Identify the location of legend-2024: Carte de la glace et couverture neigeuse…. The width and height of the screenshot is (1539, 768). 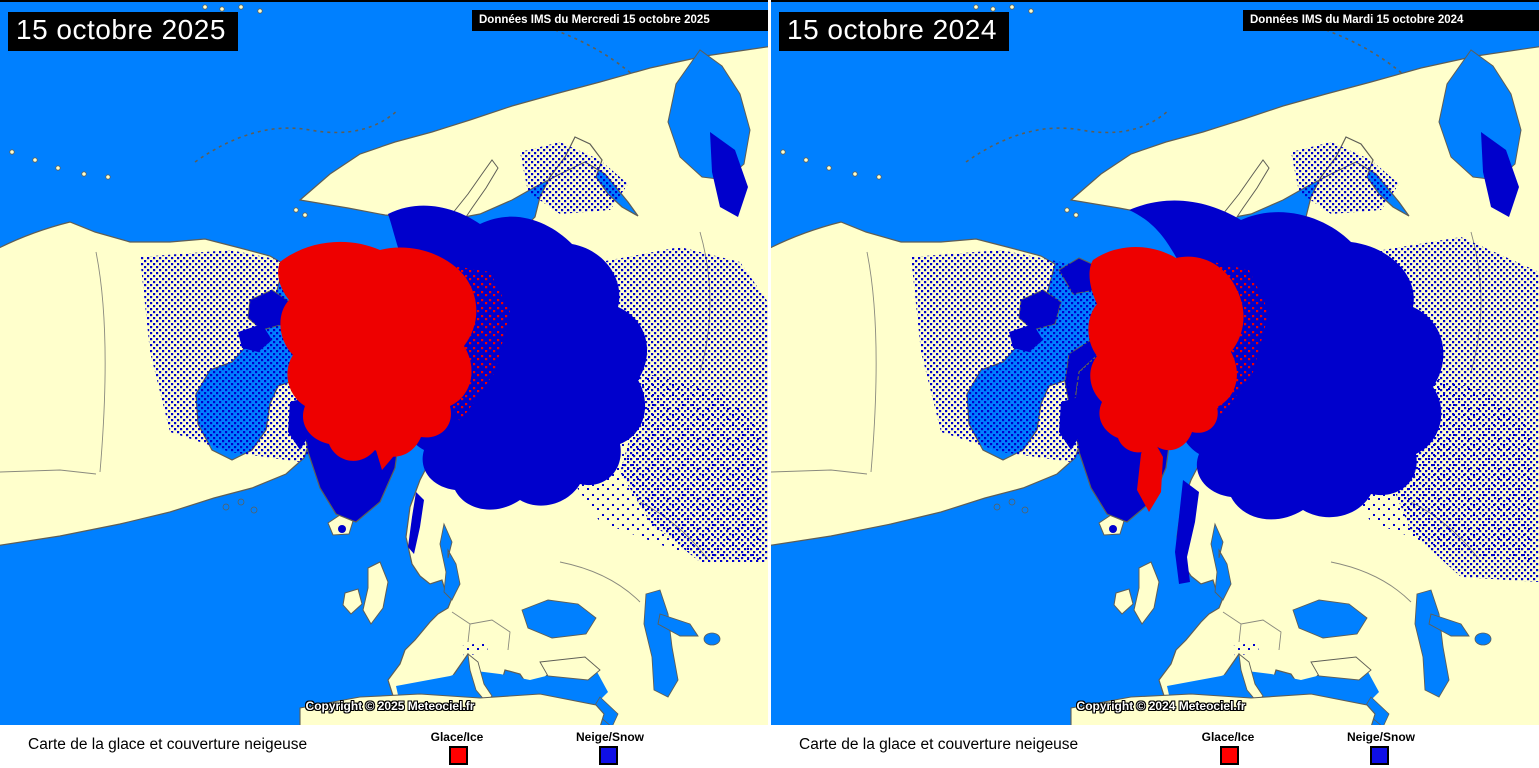
(1155, 746).